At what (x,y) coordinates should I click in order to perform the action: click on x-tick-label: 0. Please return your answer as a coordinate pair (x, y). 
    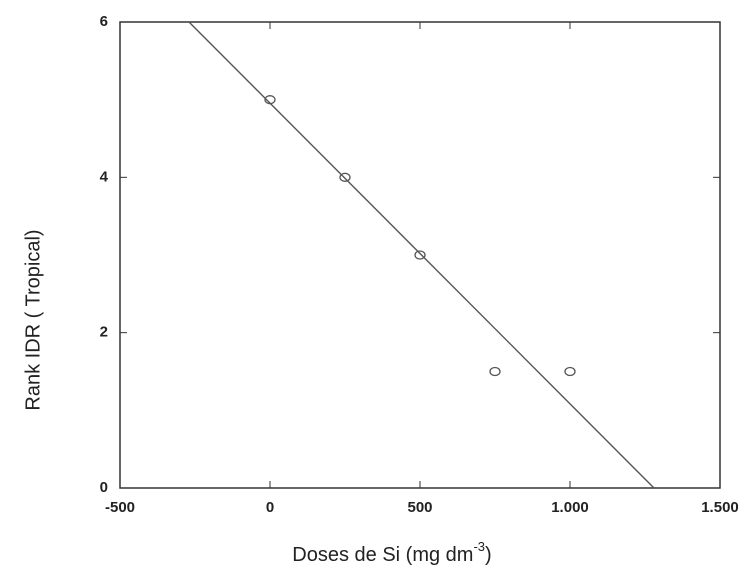
    Looking at the image, I should click on (270, 507).